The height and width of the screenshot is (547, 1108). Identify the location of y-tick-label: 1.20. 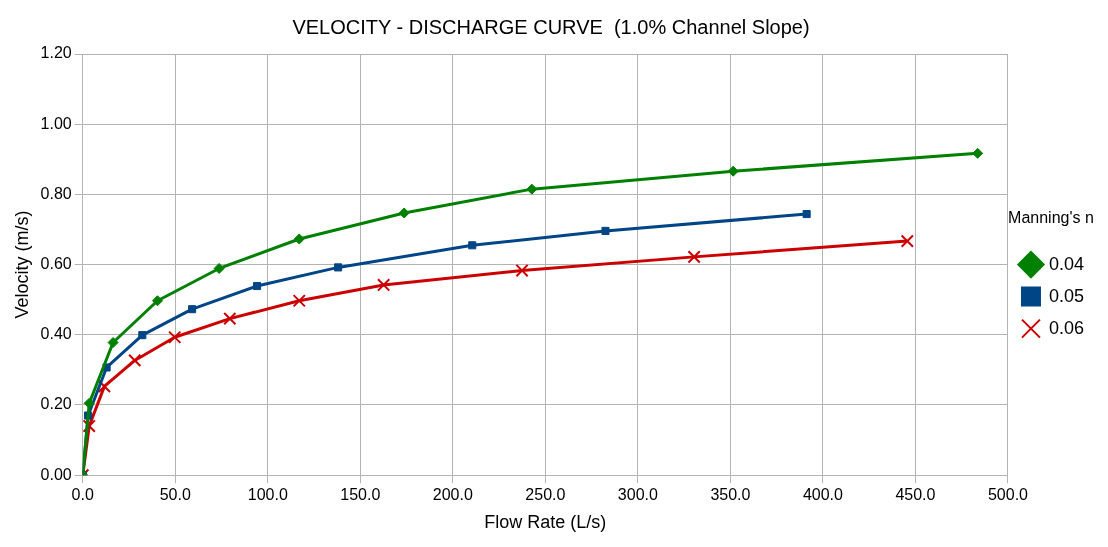
(56, 53).